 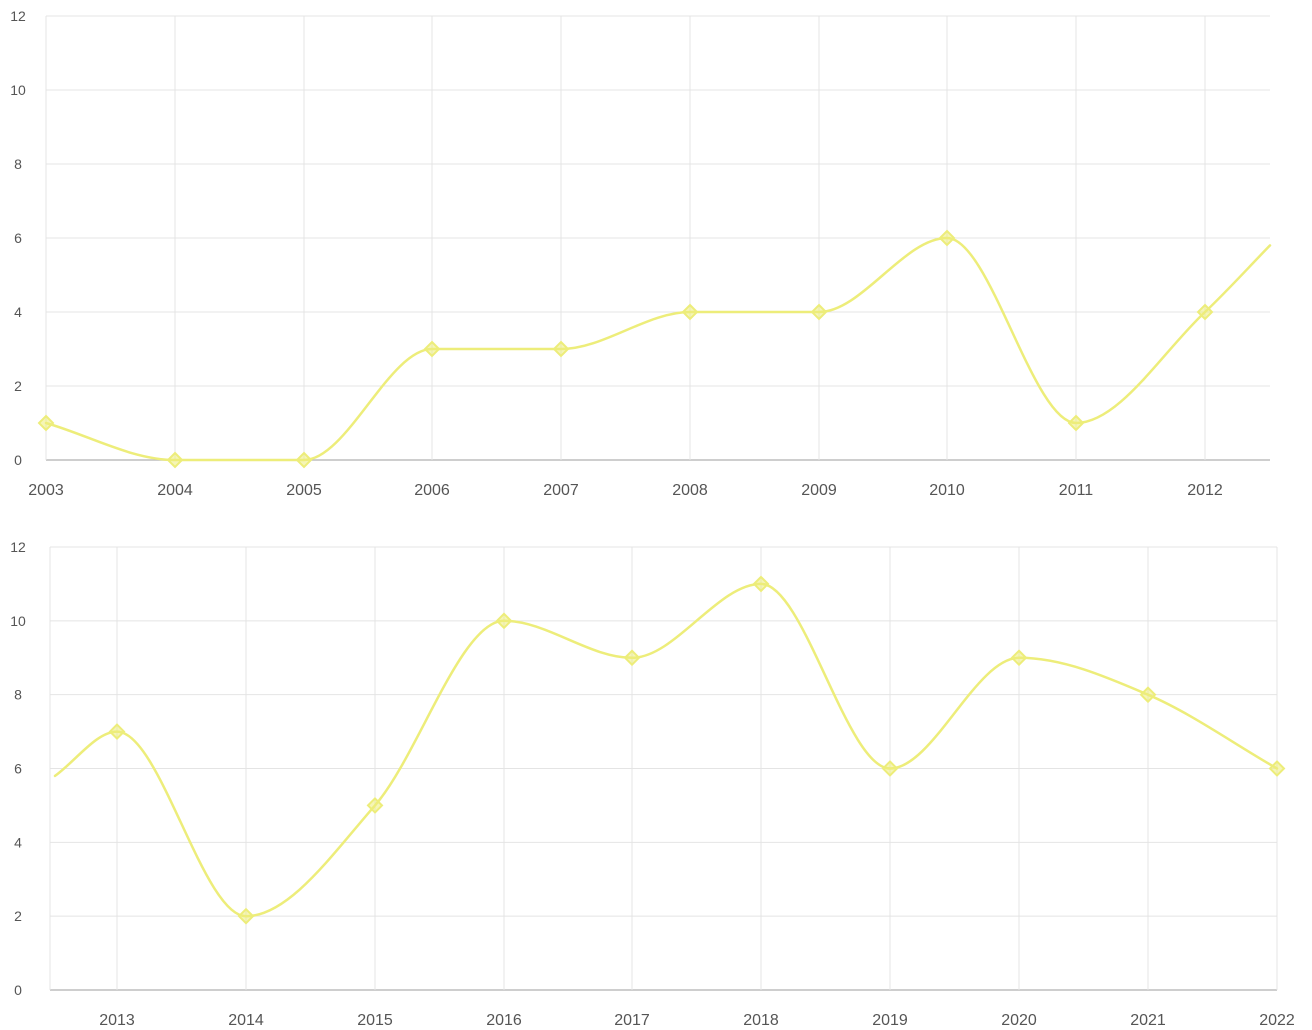 What do you see at coordinates (375, 1020) in the screenshot?
I see `x-tick-label: 2015` at bounding box center [375, 1020].